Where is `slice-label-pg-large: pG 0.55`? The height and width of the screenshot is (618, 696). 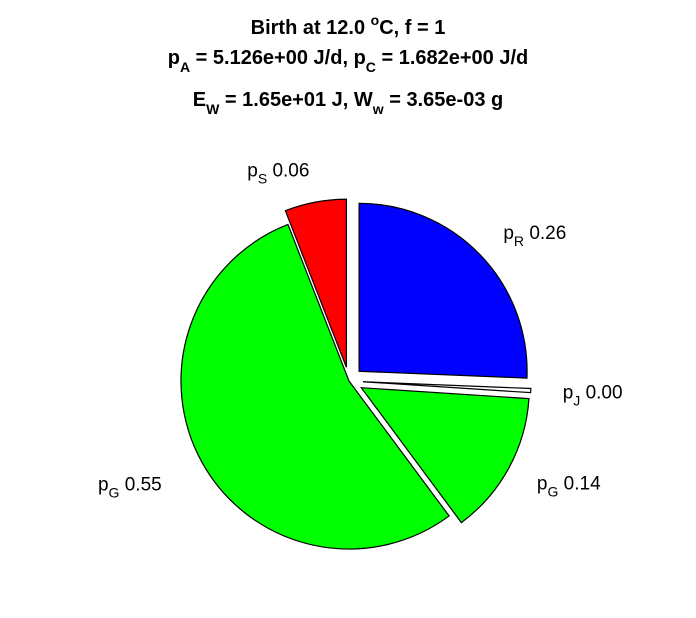
slice-label-pg-large: pG 0.55 is located at coordinates (130, 488).